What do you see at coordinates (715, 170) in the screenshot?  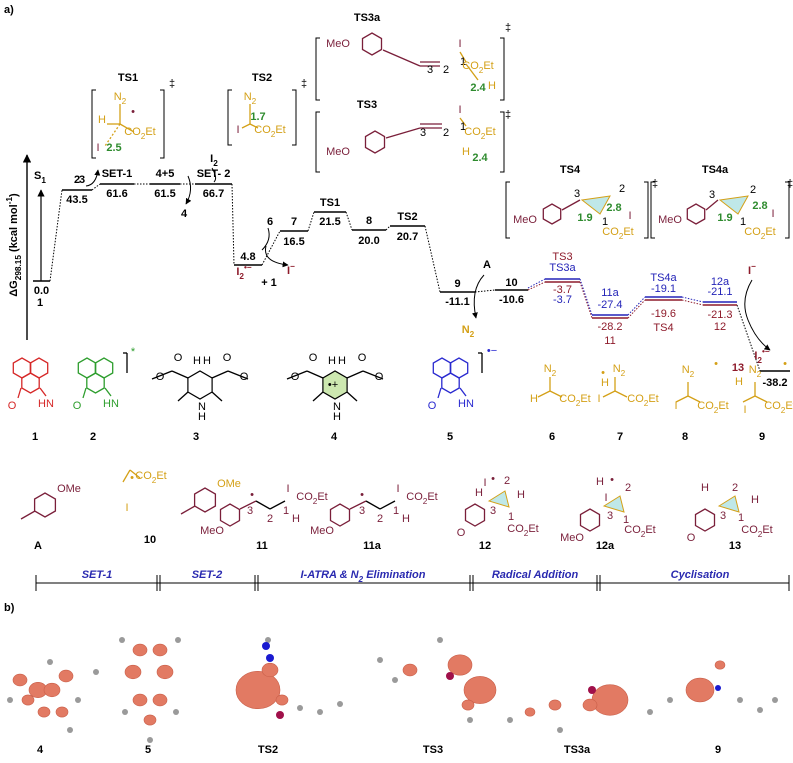 I see `ts-title: TS4a` at bounding box center [715, 170].